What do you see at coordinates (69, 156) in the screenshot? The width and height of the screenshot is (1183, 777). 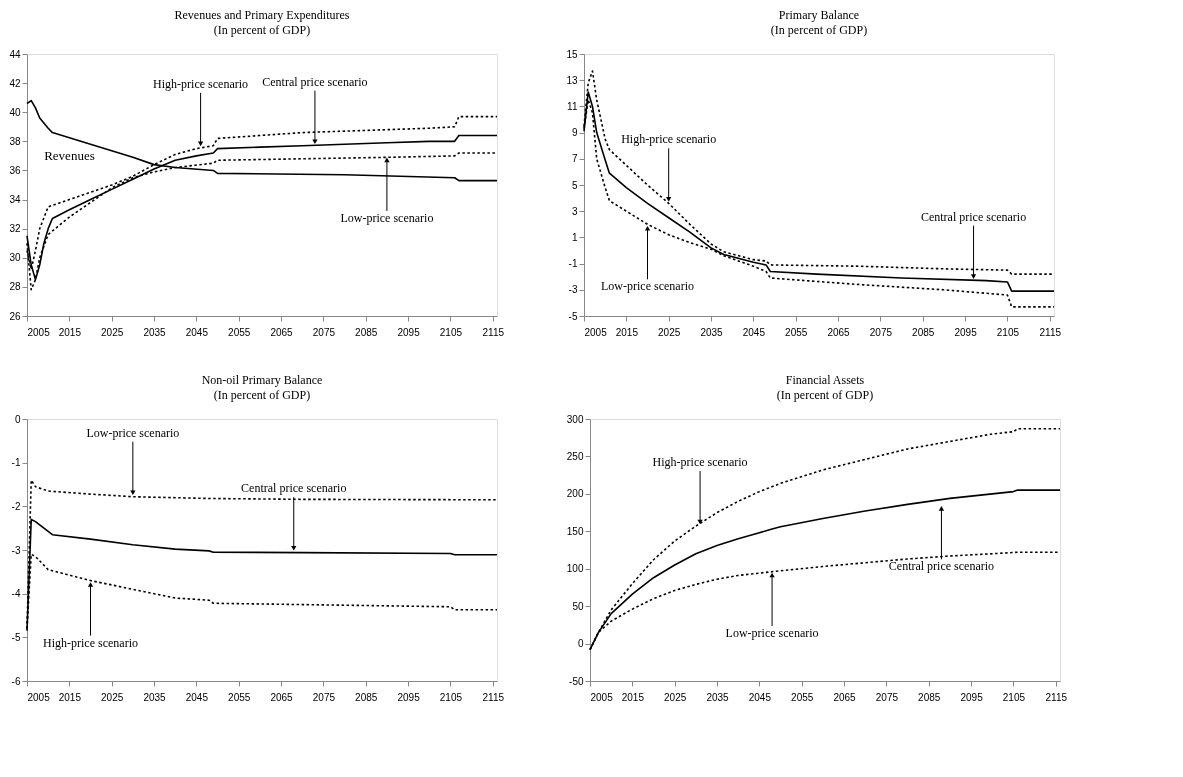 I see `series-label: Revenues` at bounding box center [69, 156].